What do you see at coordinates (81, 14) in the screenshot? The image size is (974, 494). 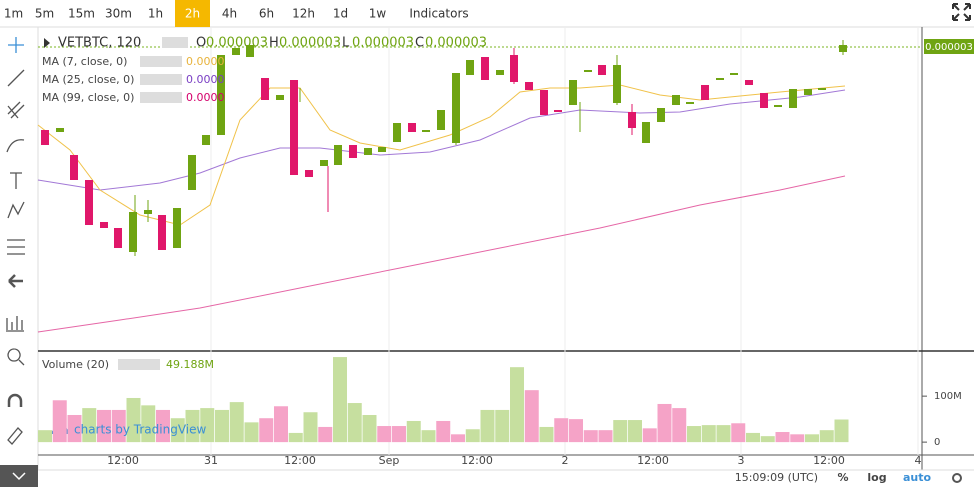 I see `interval-button: 15m` at bounding box center [81, 14].